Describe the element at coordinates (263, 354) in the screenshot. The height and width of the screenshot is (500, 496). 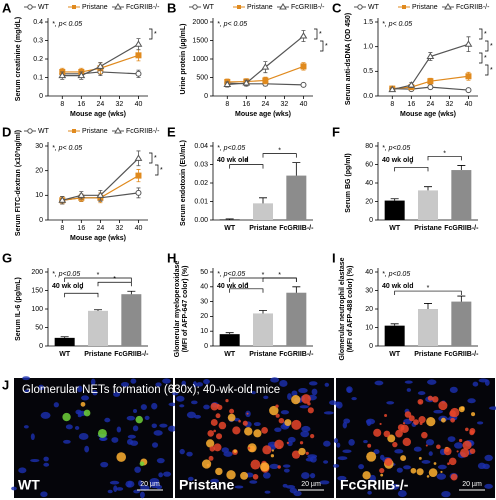
I see `x-tick-label: Pristane` at that location.